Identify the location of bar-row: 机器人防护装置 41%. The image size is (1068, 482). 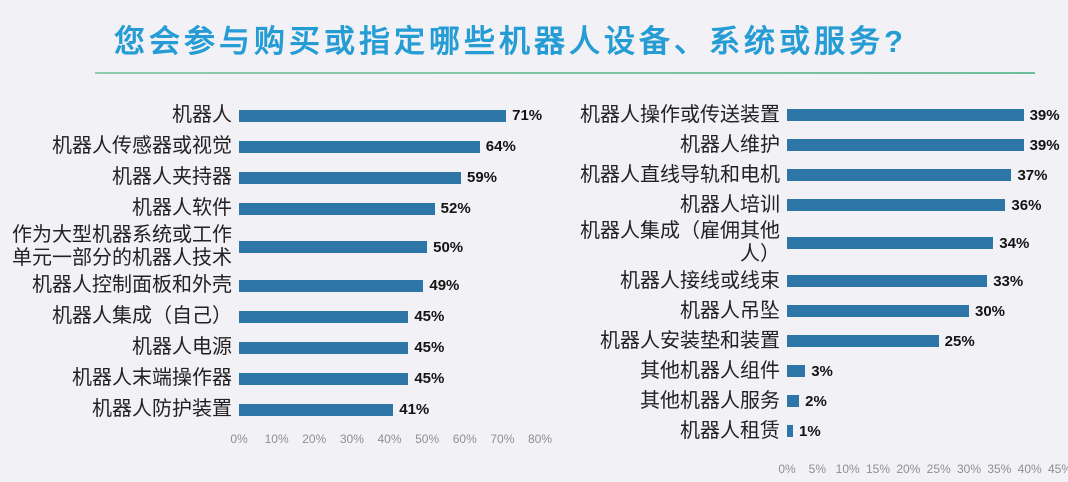
(274, 409).